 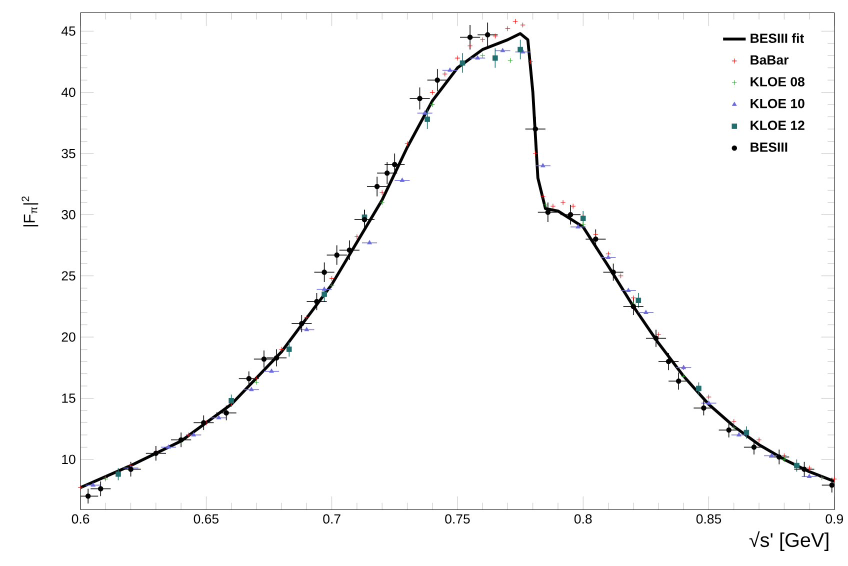 What do you see at coordinates (777, 38) in the screenshot?
I see `legend-label: BESIII fit` at bounding box center [777, 38].